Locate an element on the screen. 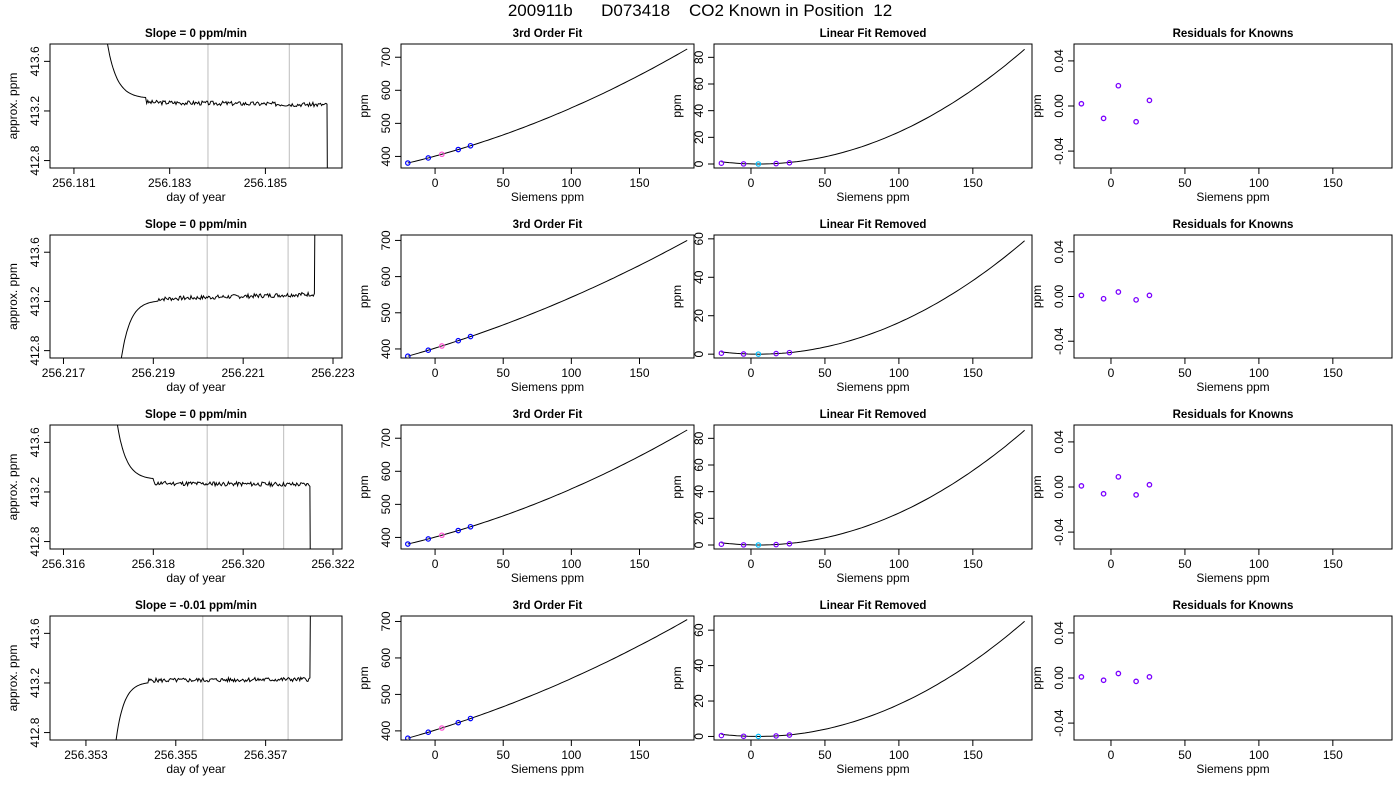  y-tick-label: 413.6 is located at coordinates (35, 61).